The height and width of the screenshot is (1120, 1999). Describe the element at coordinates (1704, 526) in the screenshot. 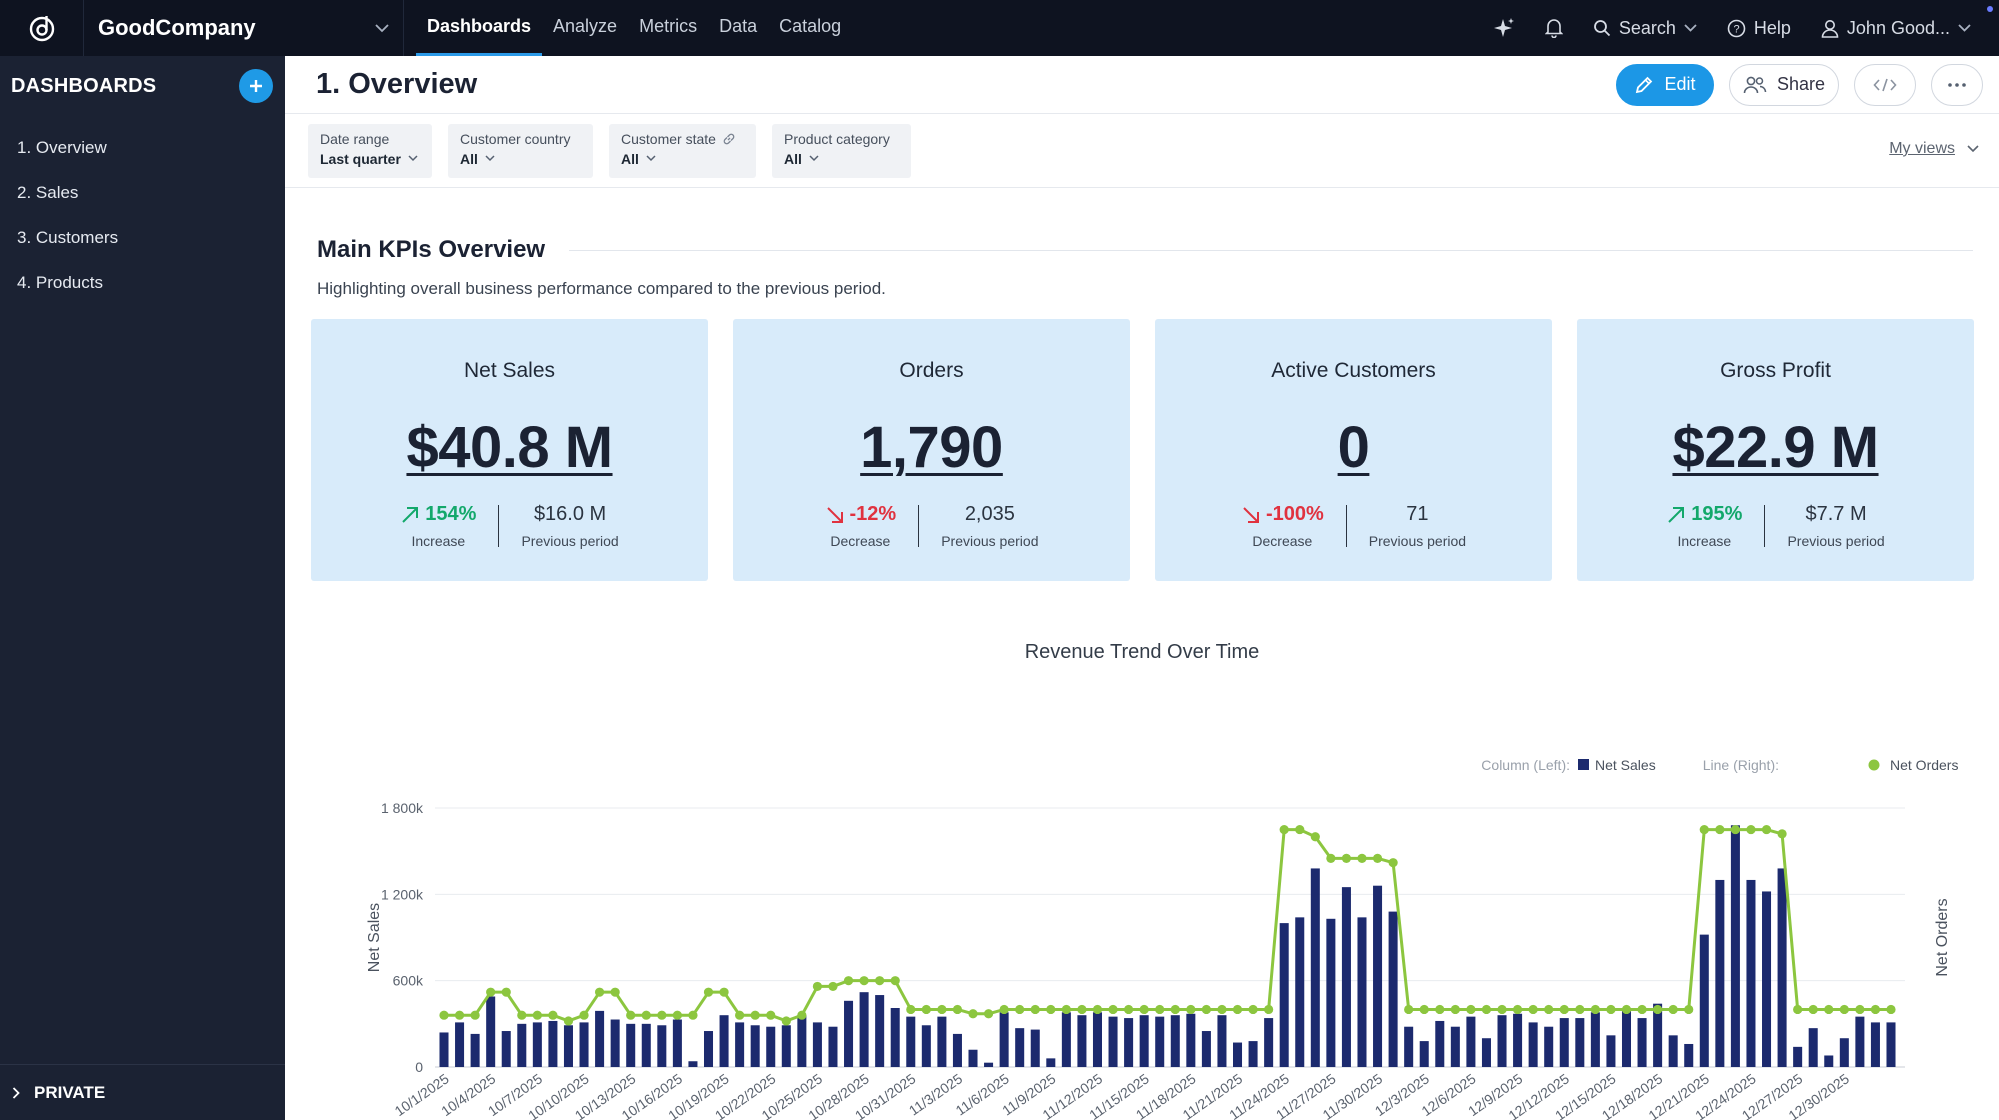

I see `kpi-delta-col: 195% Increase` at that location.